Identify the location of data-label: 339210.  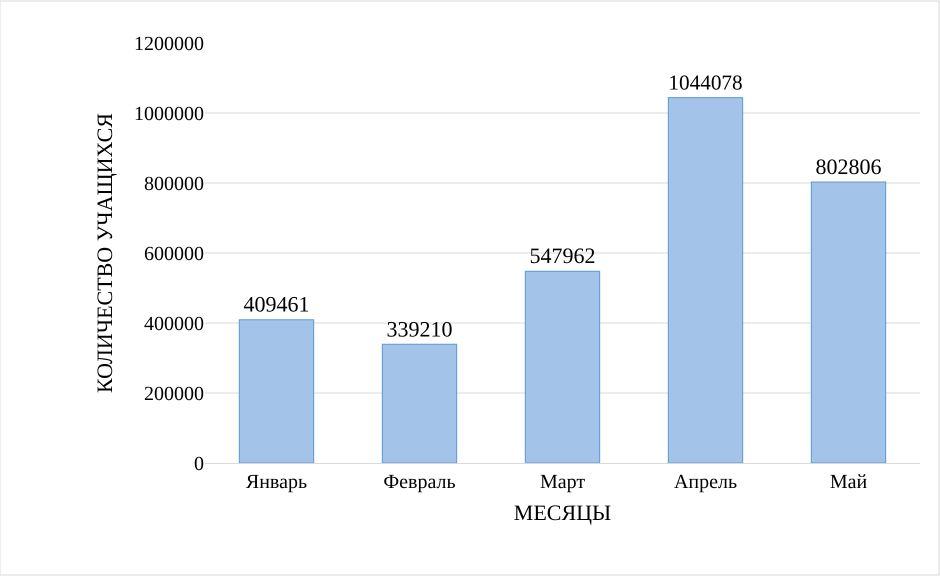
(419, 329).